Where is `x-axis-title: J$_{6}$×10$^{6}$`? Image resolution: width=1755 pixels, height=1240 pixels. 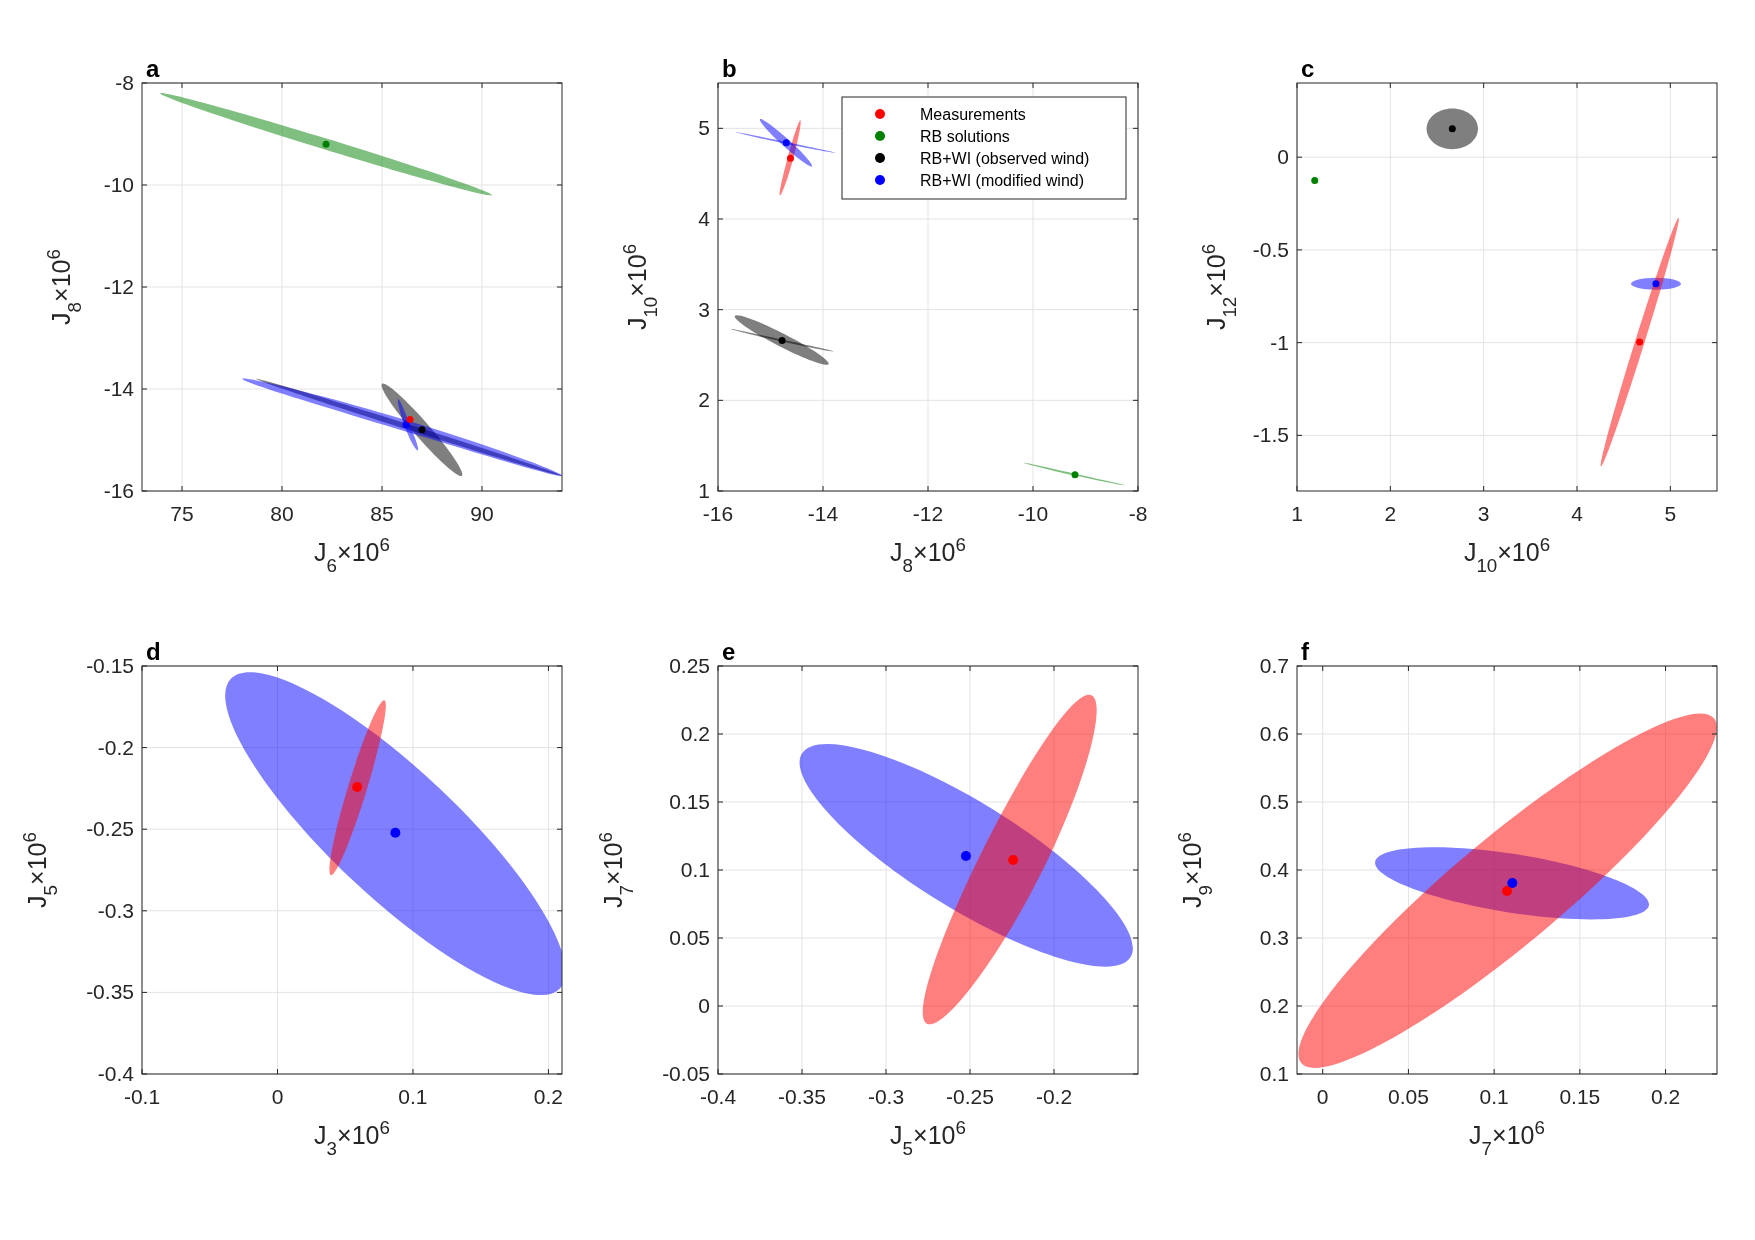
x-axis-title: J$_{6}$×10$^{6}$ is located at coordinates (352, 554).